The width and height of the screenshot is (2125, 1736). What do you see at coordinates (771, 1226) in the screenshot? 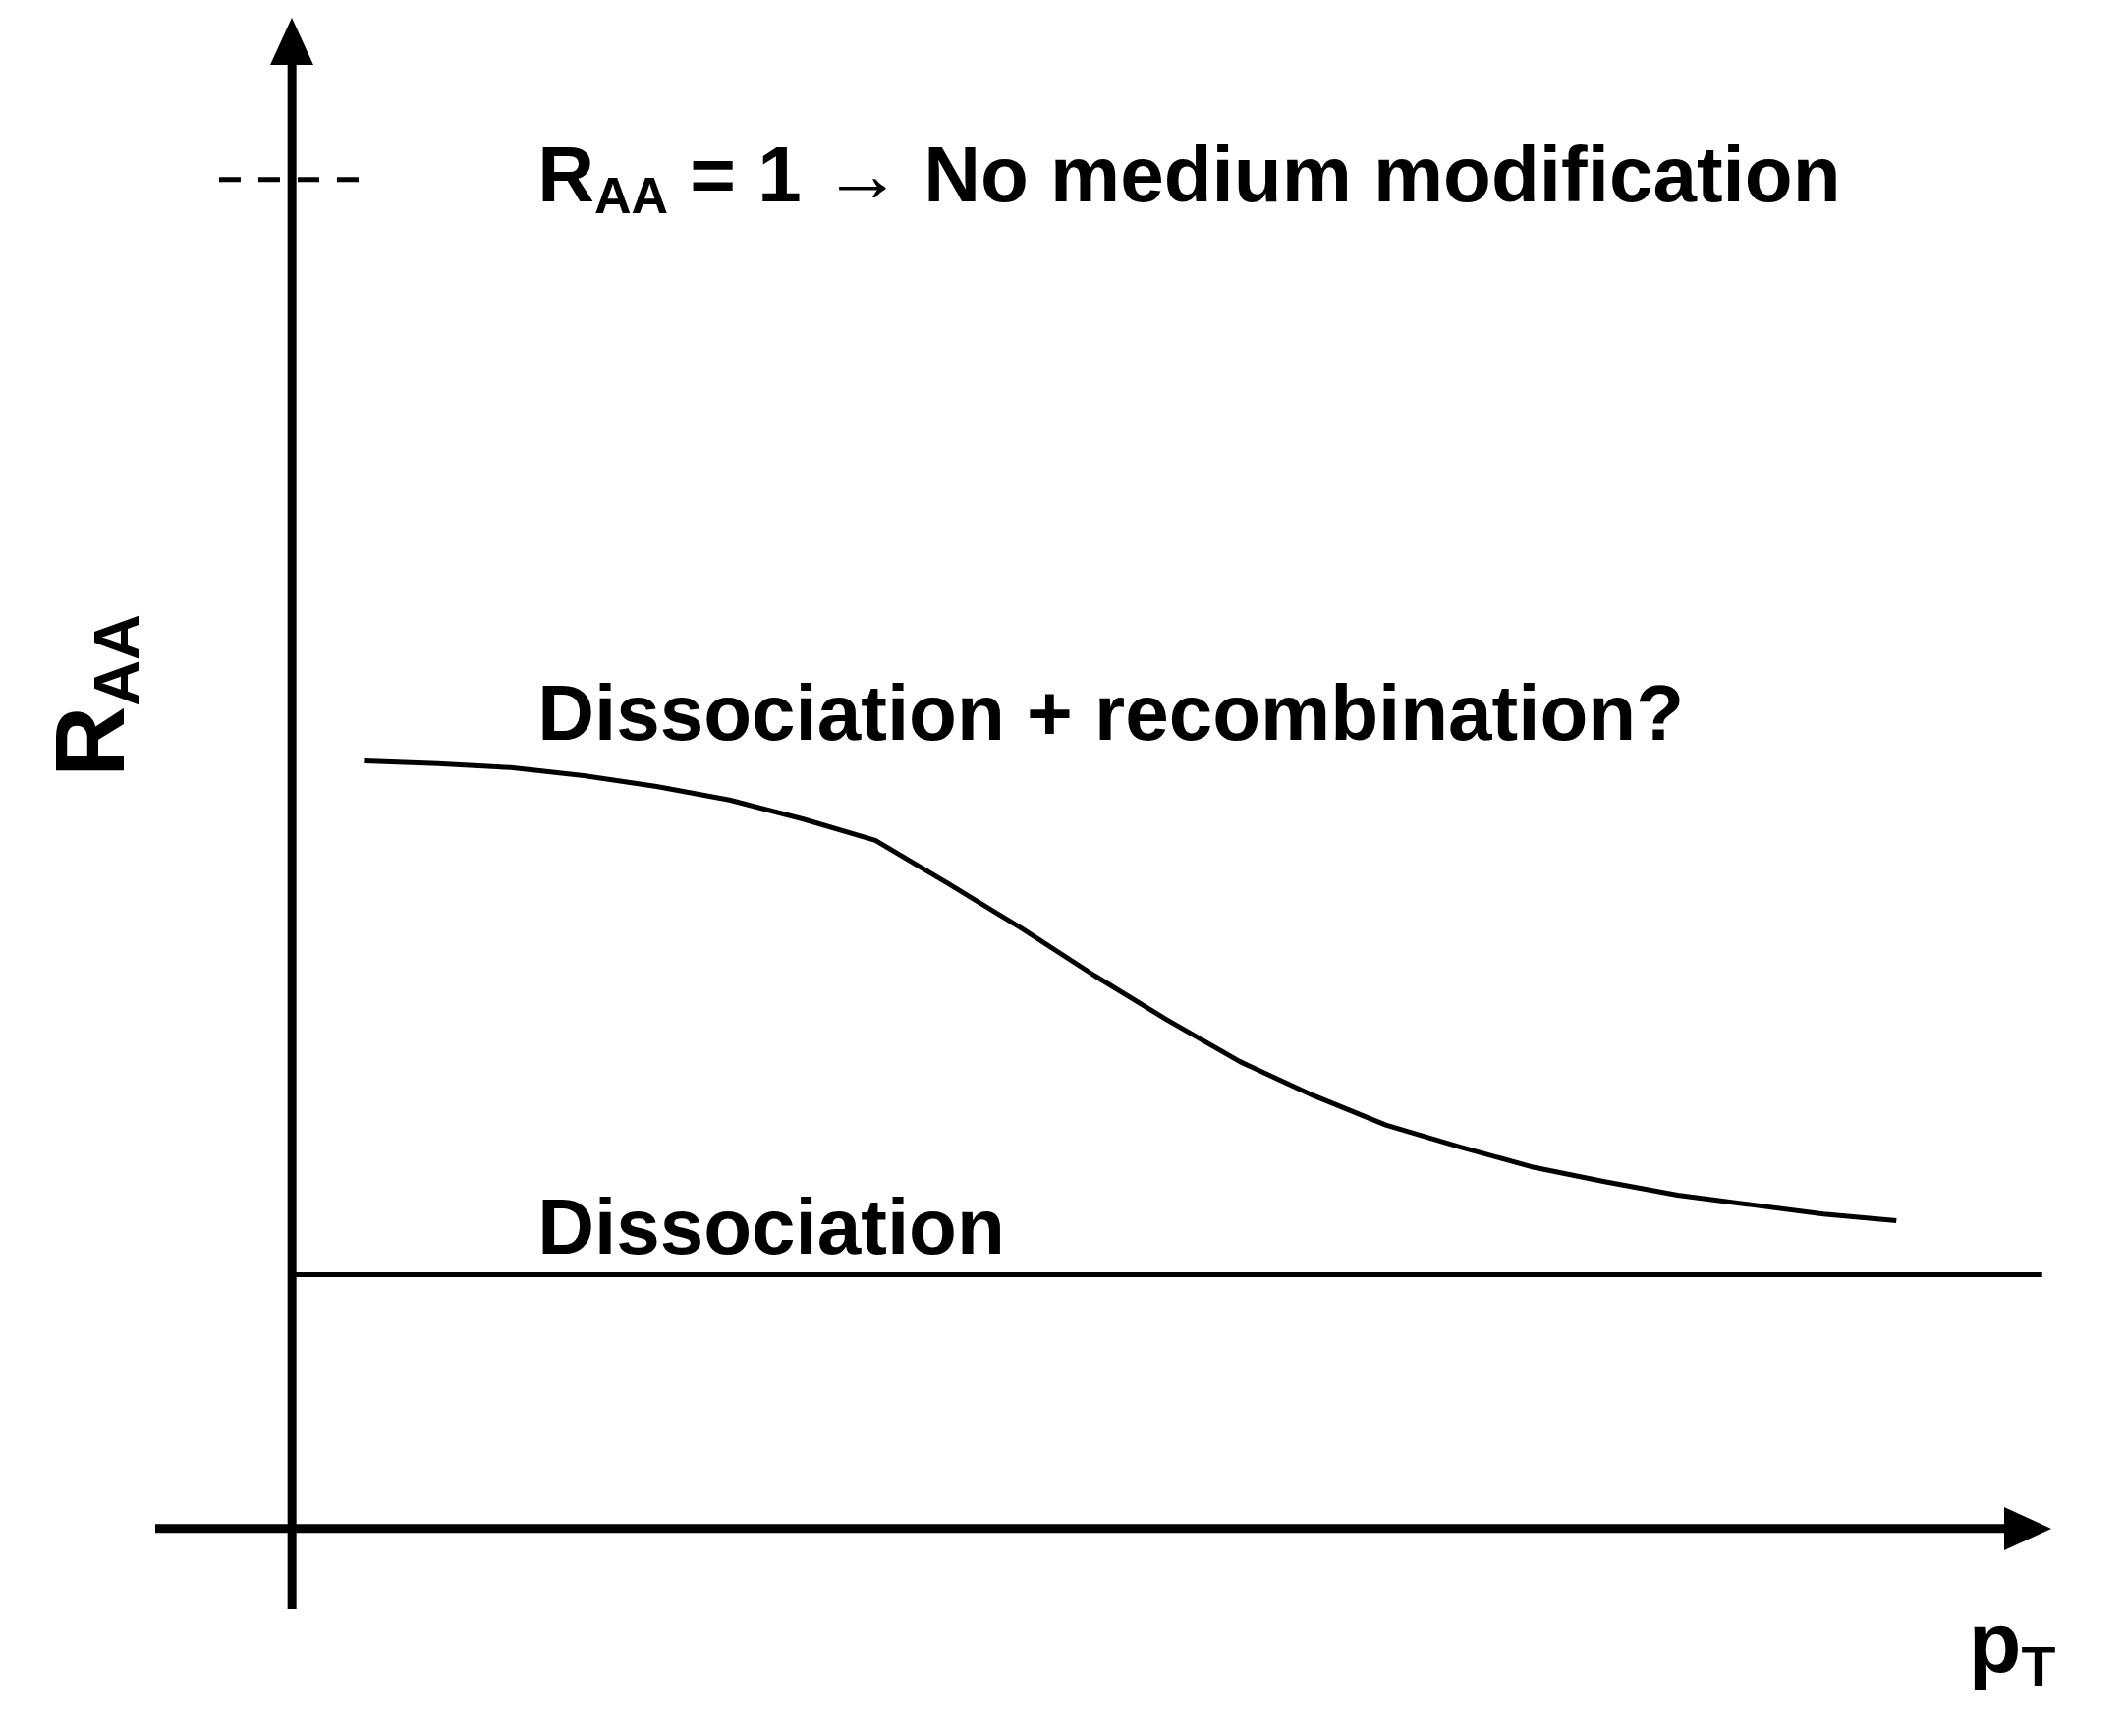
I see `annotation: Dissociation` at bounding box center [771, 1226].